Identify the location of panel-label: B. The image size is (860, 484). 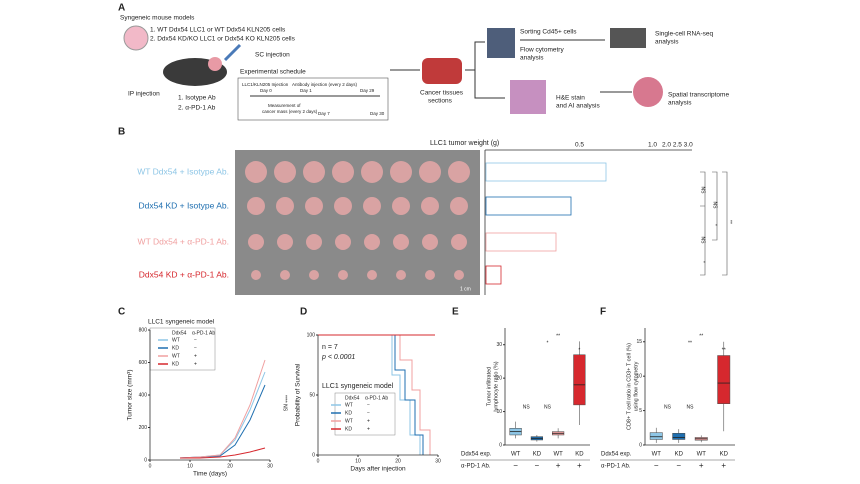
(121, 132).